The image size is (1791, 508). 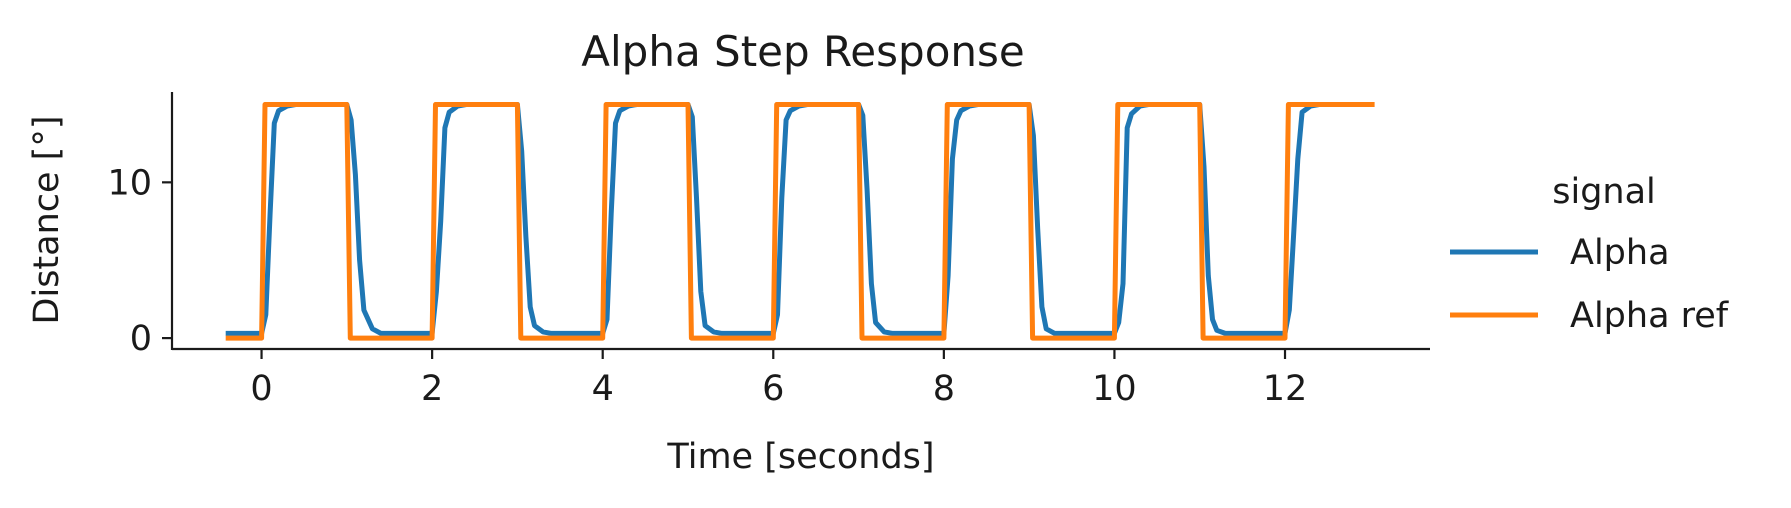 What do you see at coordinates (141, 339) in the screenshot?
I see `y-tick-label: 0` at bounding box center [141, 339].